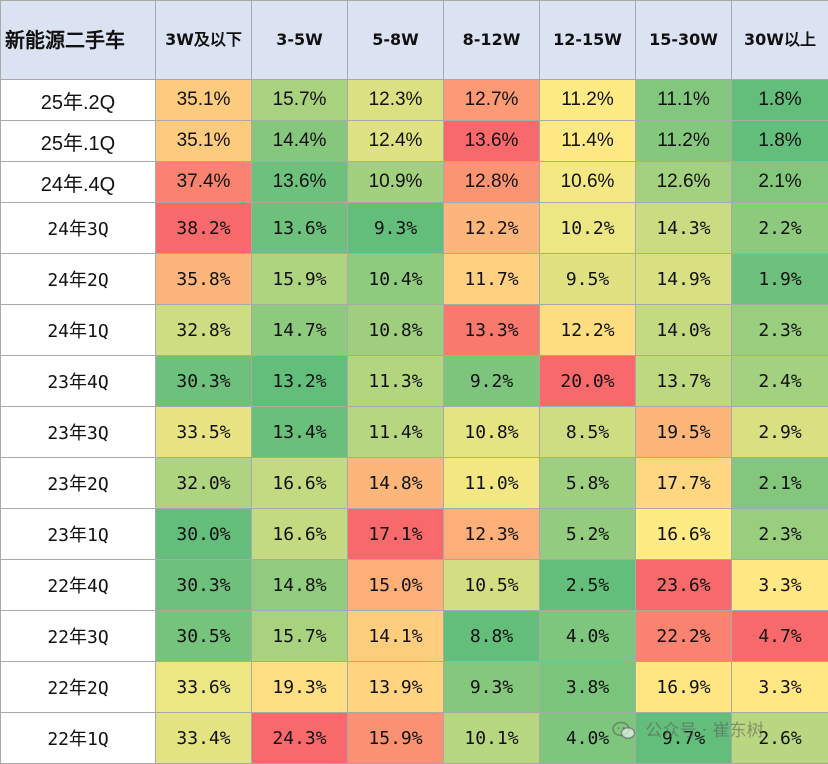 This screenshot has height=764, width=828. I want to click on heatmap-cell: 2.2%, so click(779, 228).